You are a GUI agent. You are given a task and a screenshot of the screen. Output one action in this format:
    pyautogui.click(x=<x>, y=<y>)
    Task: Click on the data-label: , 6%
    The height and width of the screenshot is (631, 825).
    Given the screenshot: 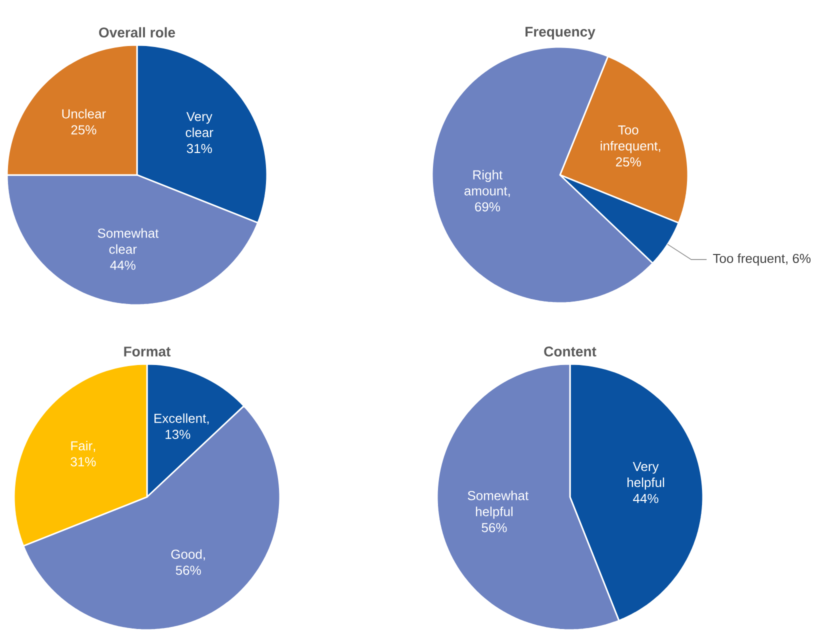 What is the action you would take?
    pyautogui.click(x=798, y=259)
    